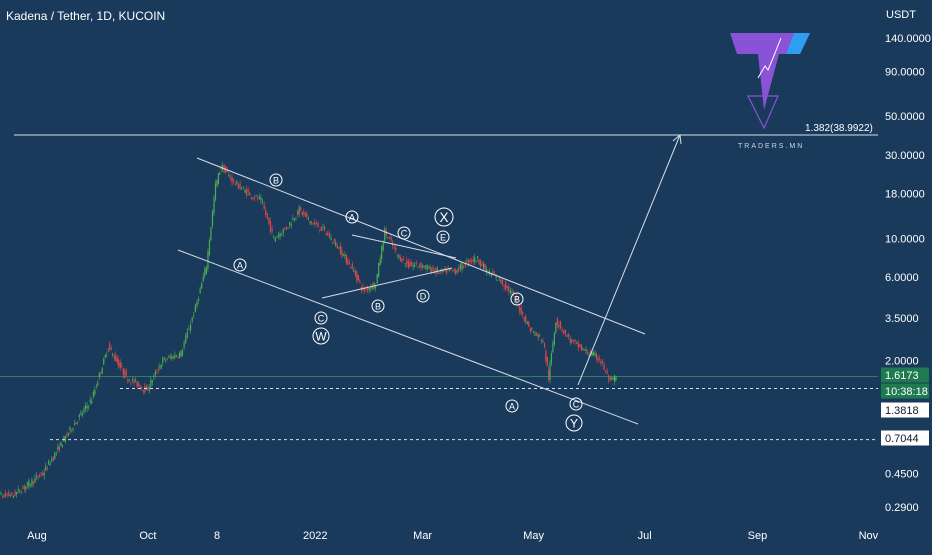  I want to click on price-tick-label: 2.0000, so click(902, 361).